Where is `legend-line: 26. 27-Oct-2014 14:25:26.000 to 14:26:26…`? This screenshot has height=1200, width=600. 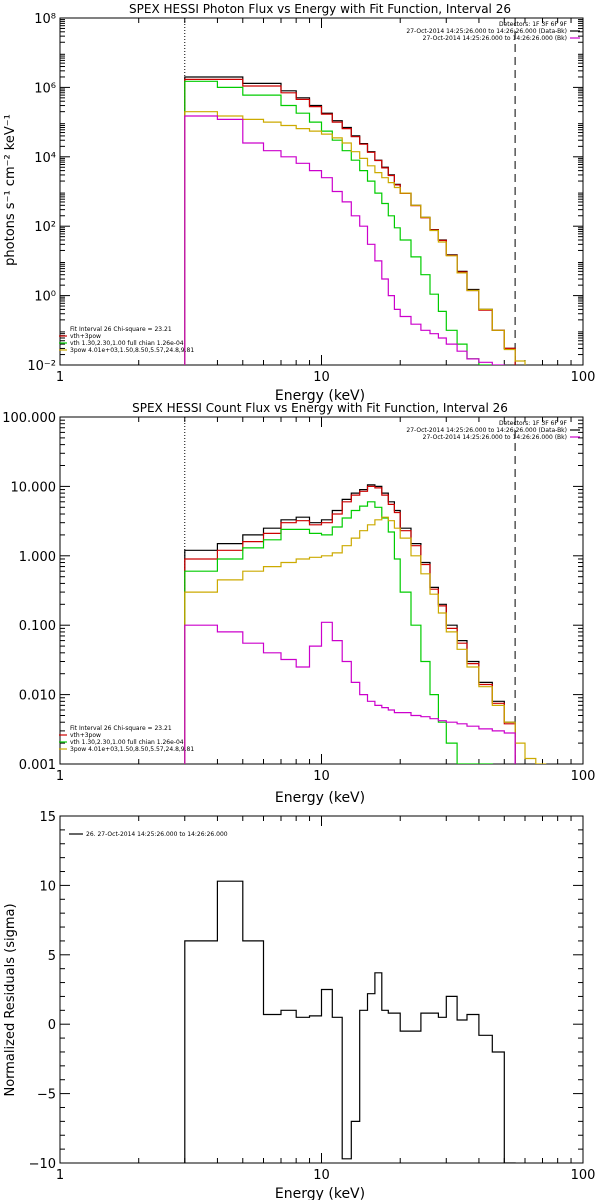
legend-line: 26. 27-Oct-2014 14:25:26.000 to 14:26:26… is located at coordinates (157, 834).